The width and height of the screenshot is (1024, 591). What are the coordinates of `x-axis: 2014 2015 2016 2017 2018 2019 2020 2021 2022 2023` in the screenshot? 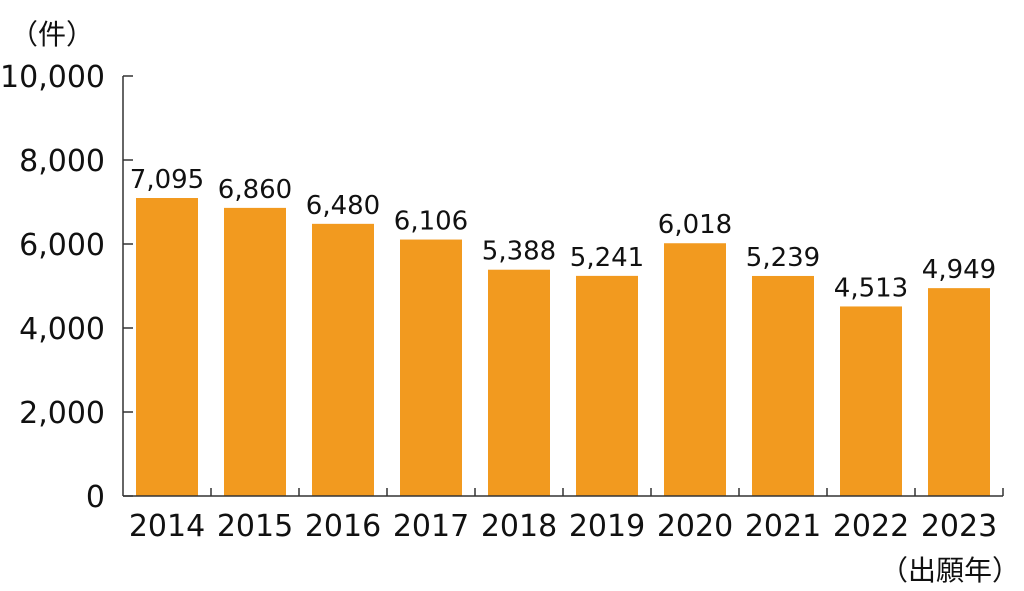 It's located at (563, 516).